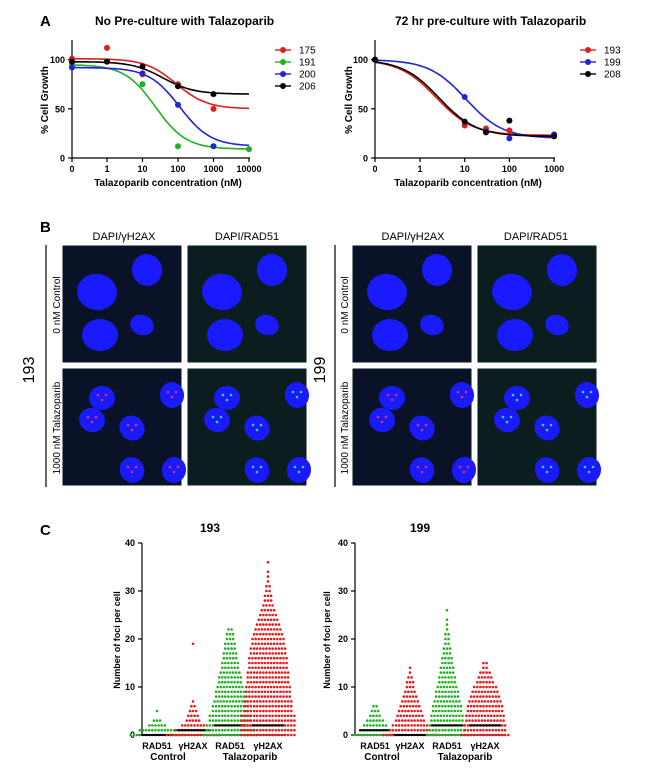 The image size is (650, 777). I want to click on legend-entry-193: 193, so click(612, 51).